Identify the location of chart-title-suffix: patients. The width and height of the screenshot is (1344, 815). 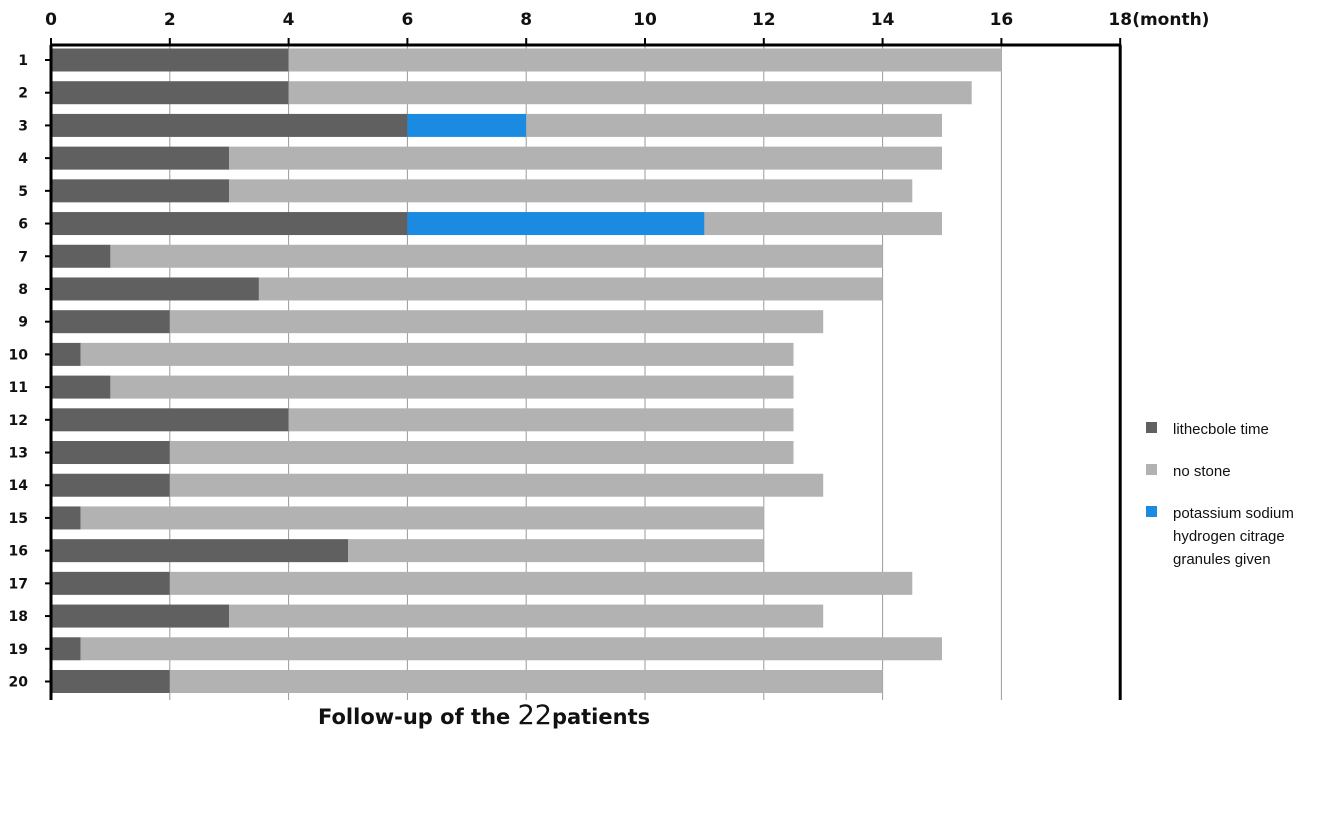
(601, 717).